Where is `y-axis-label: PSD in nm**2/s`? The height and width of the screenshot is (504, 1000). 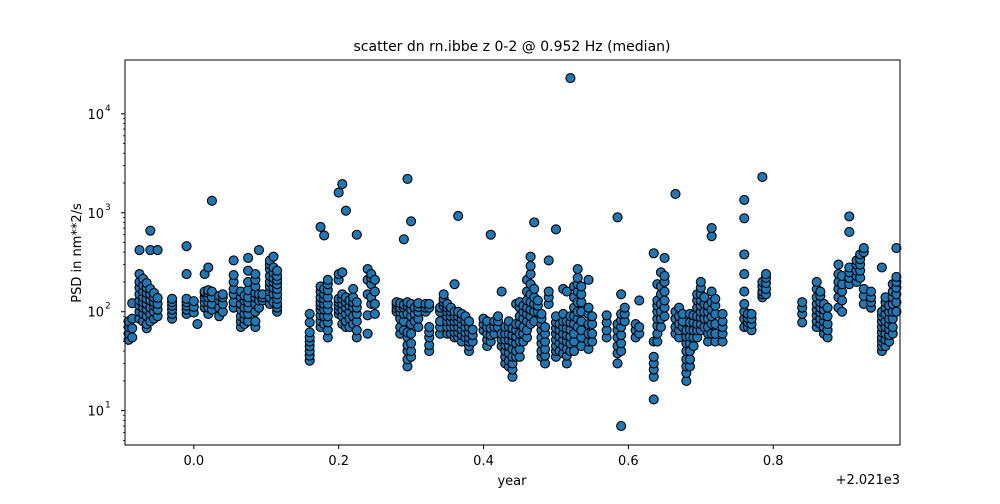
y-axis-label: PSD in nm**2/s is located at coordinates (77, 253).